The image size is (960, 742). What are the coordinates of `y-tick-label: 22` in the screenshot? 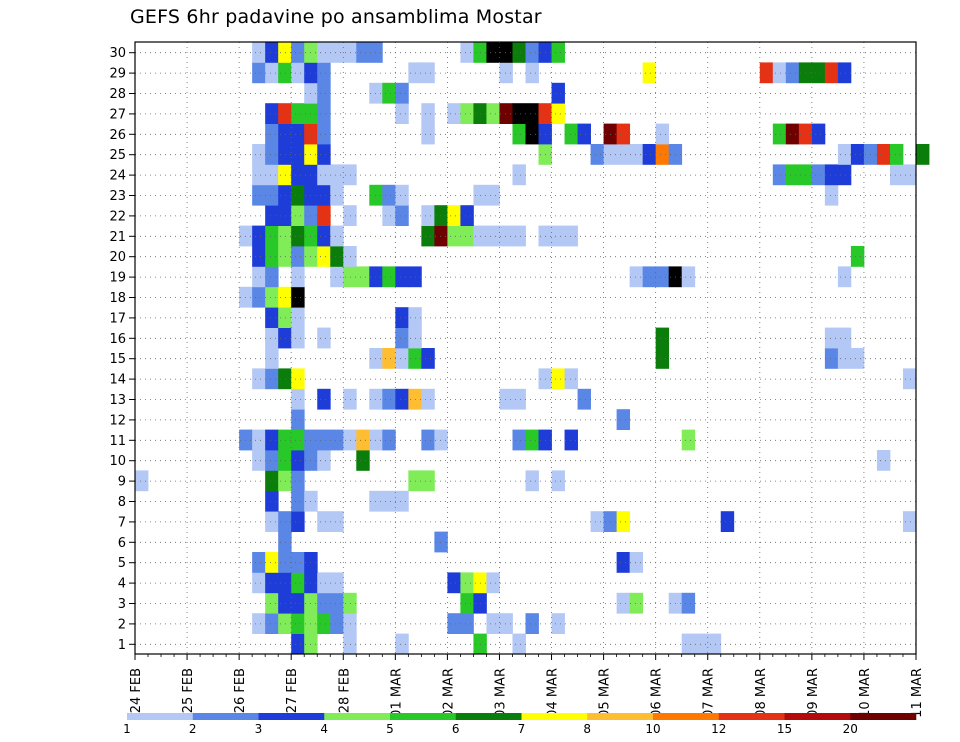 It's located at (117, 216).